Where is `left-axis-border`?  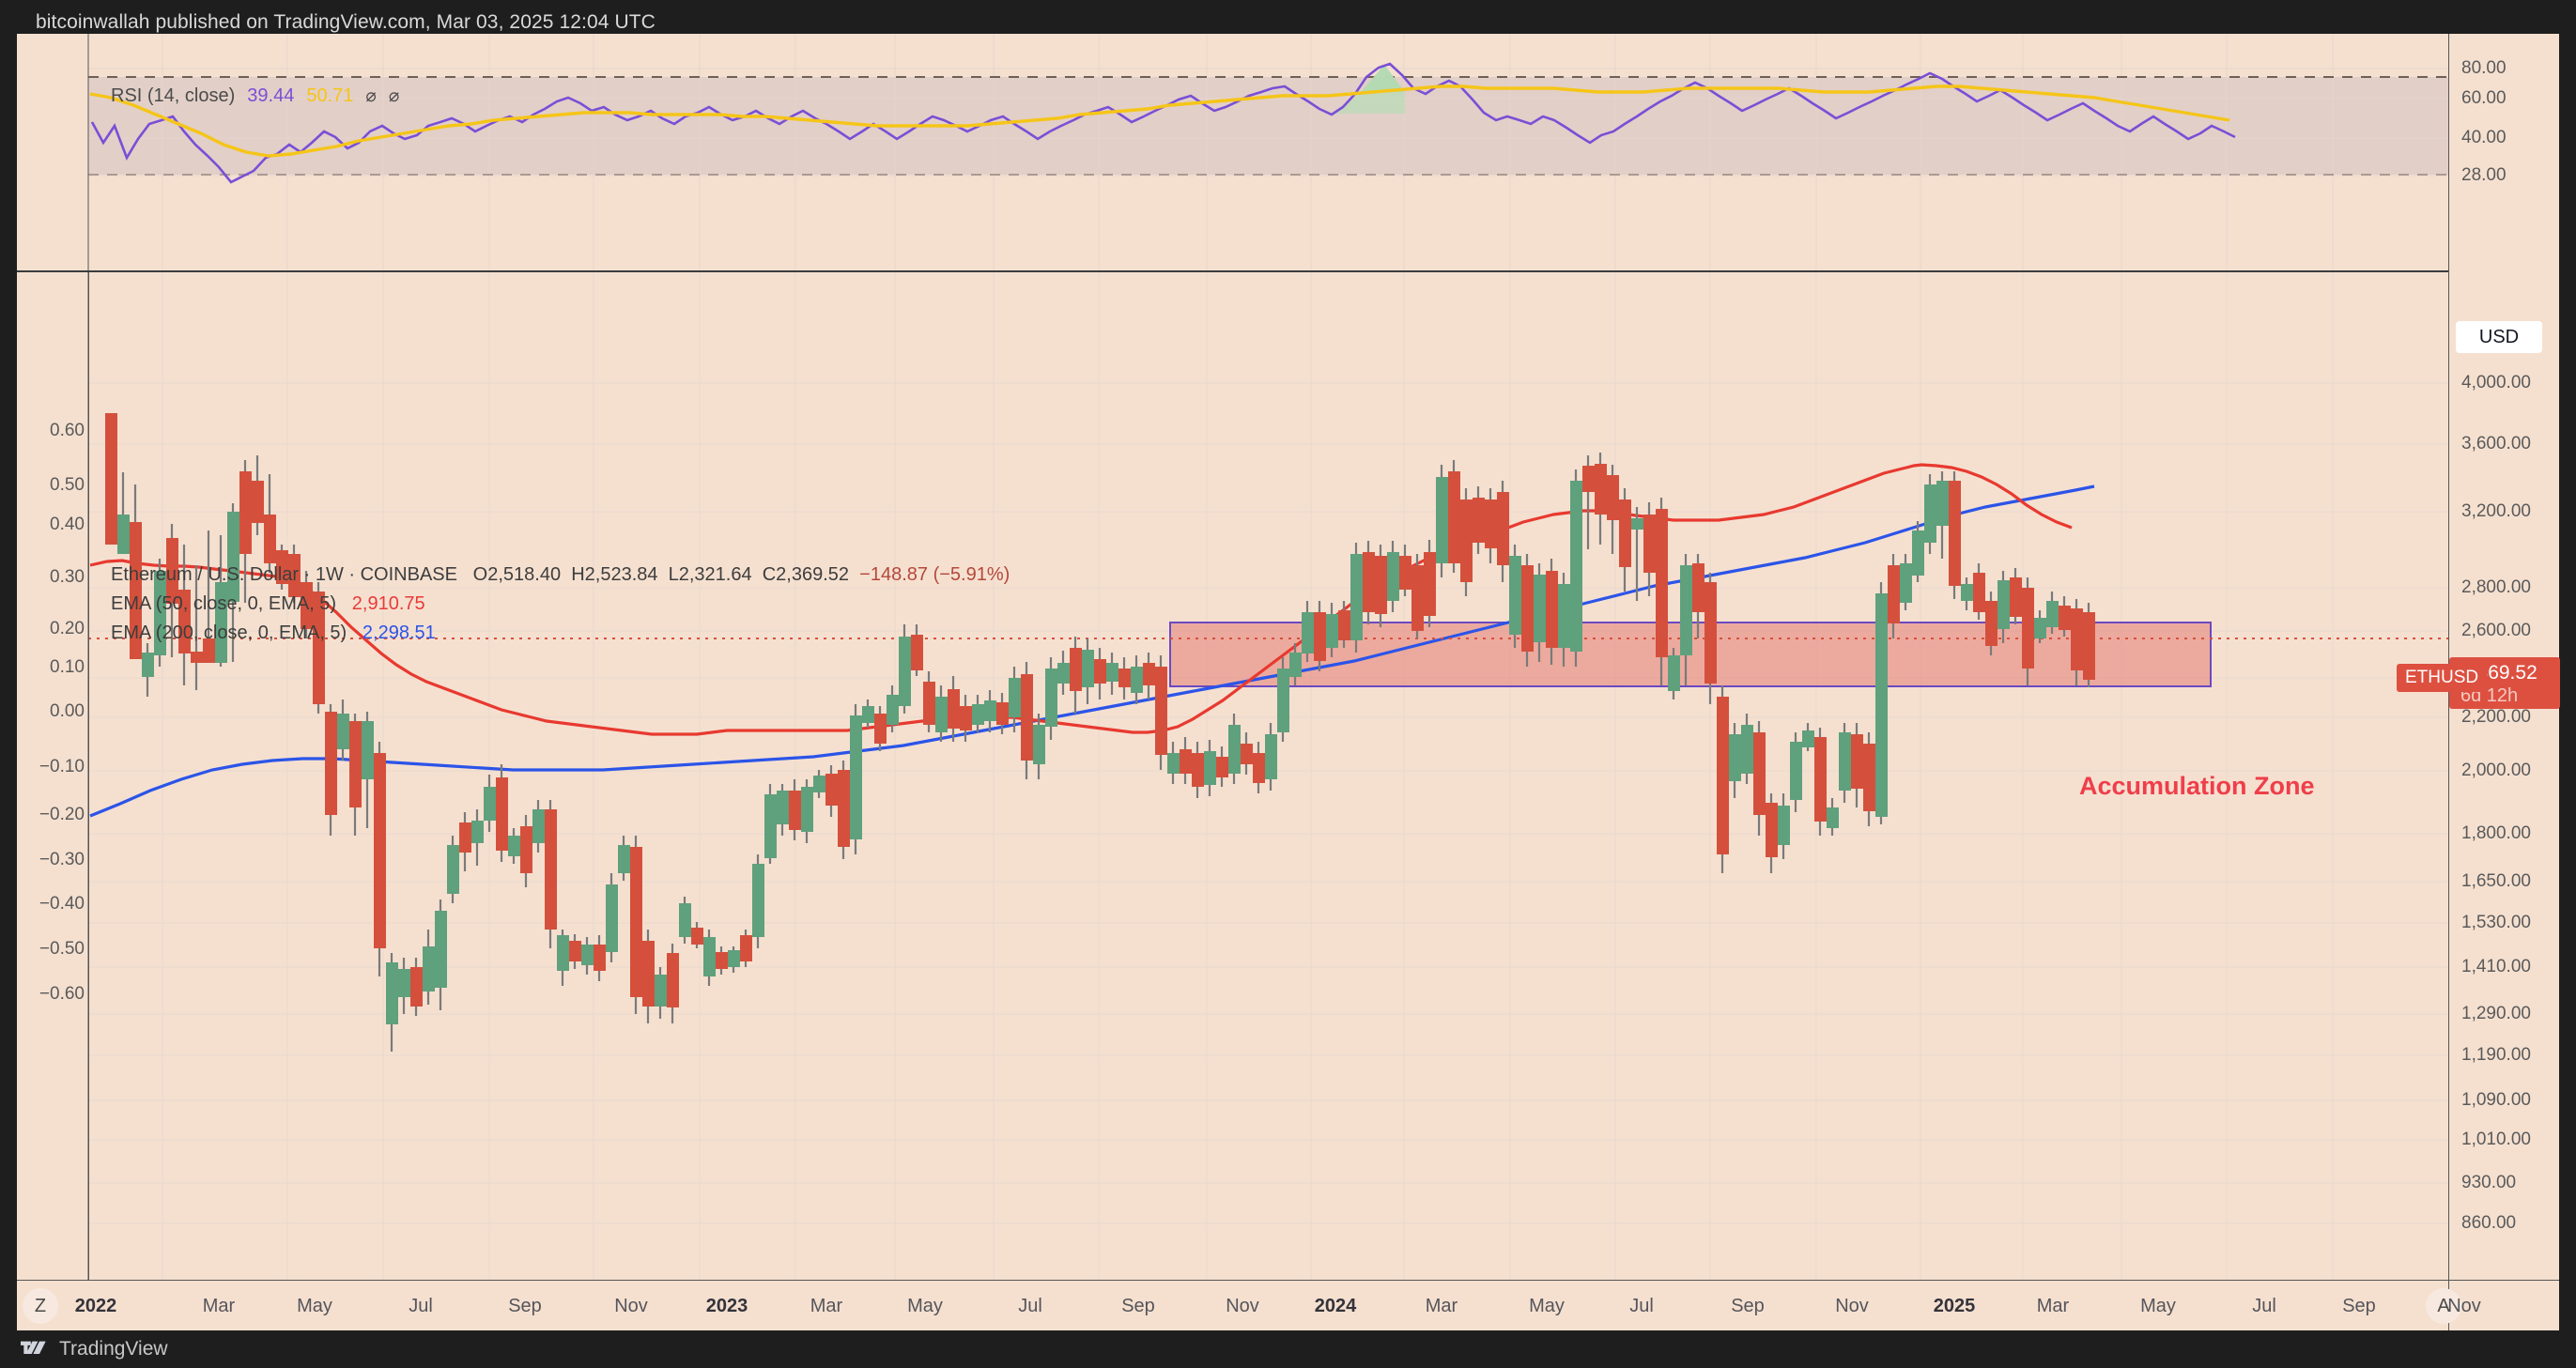
left-axis-border is located at coordinates (88, 776).